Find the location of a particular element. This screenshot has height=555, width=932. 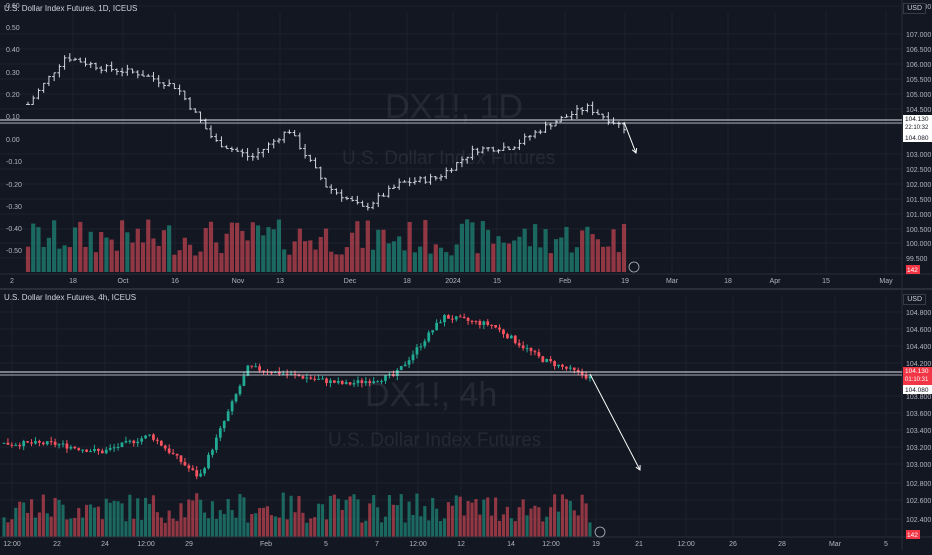

4h-time-tick: Feb is located at coordinates (266, 544).